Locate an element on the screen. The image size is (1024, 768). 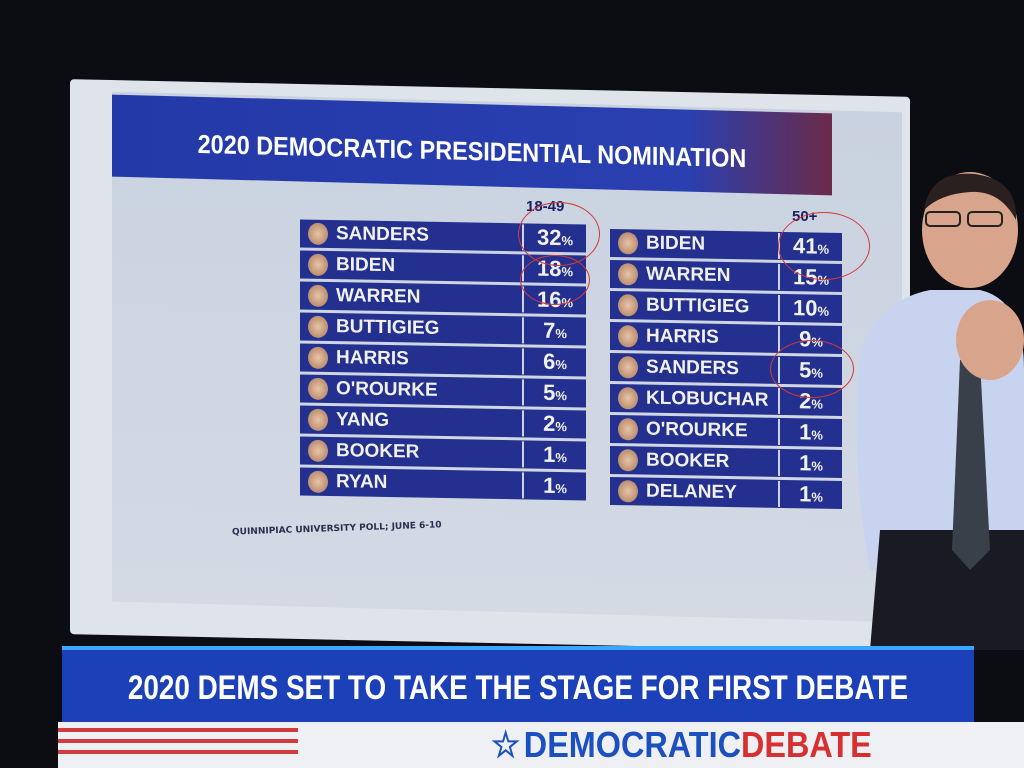
poll-row: BUTTIGIEG 10% is located at coordinates (726, 307).